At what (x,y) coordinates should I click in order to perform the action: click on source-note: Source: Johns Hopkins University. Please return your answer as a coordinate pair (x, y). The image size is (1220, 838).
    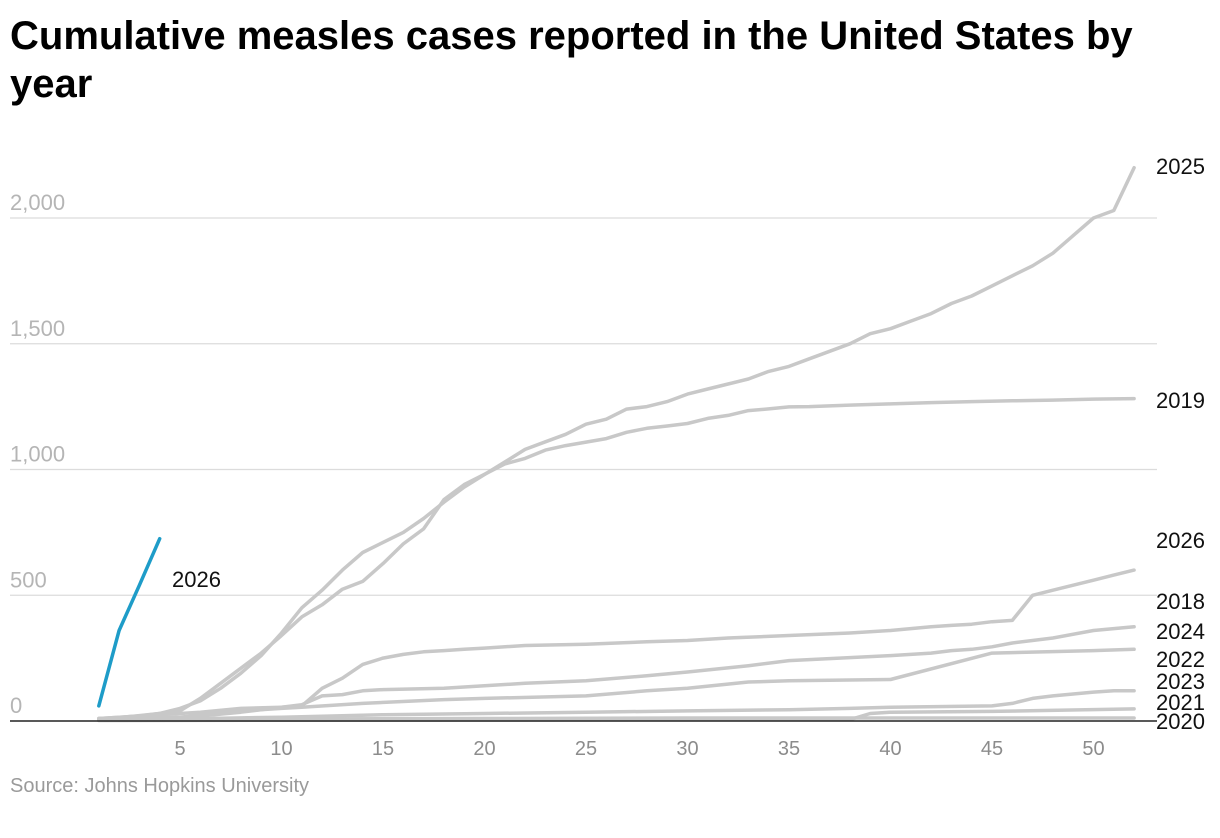
    Looking at the image, I should click on (160, 786).